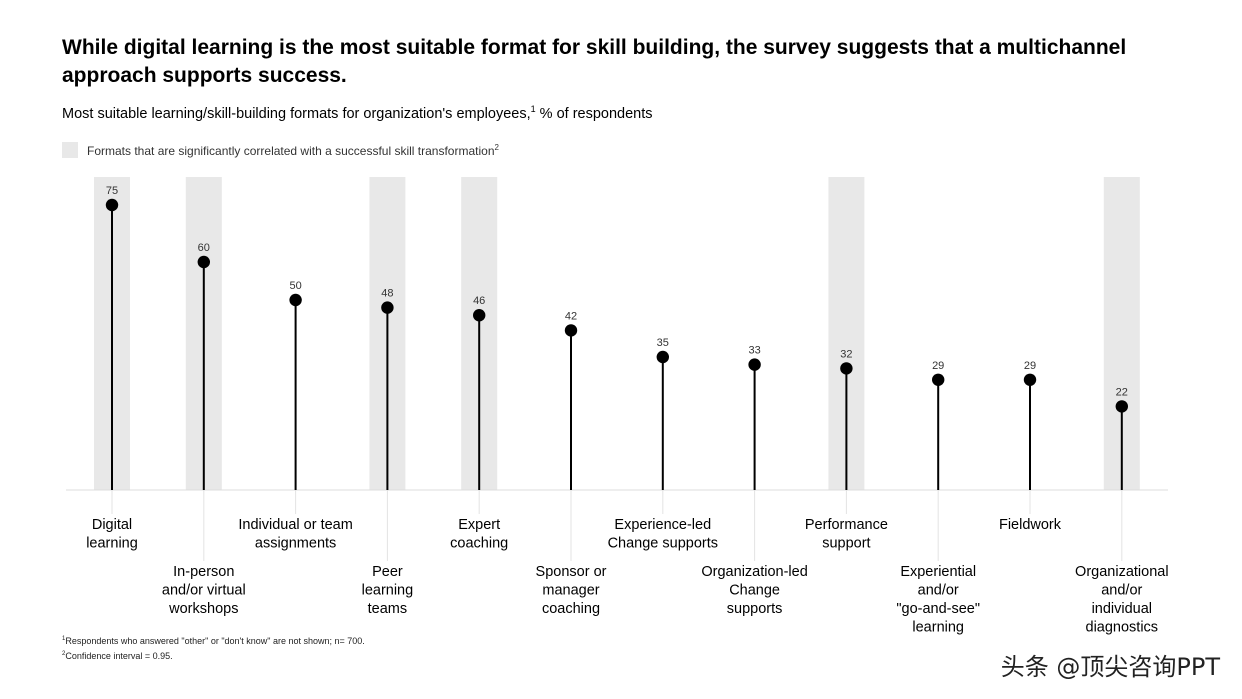 This screenshot has height=699, width=1242. Describe the element at coordinates (119, 655) in the screenshot. I see `footnote-2-text: Confidence interval = 0.95.` at that location.